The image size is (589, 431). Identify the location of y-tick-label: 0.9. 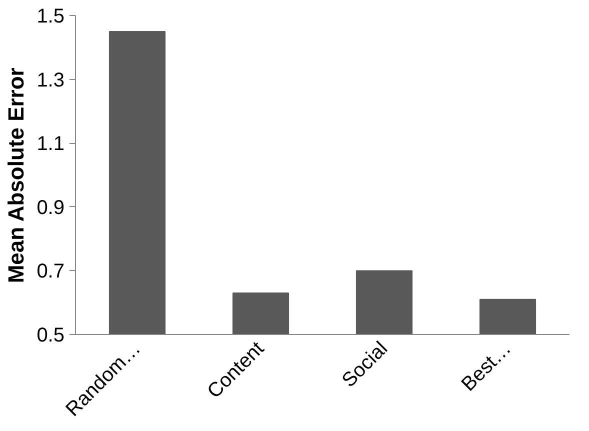
(50, 207).